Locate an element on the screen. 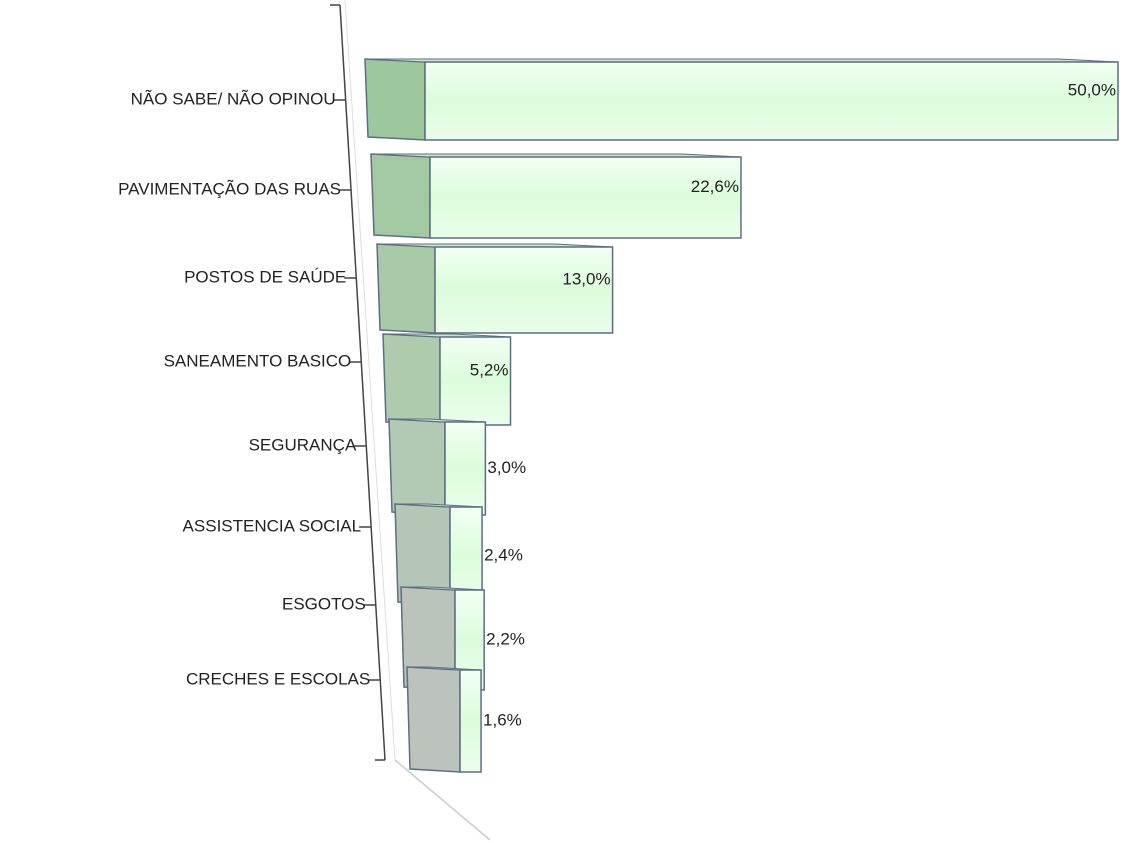  value-label: 2,4% is located at coordinates (503, 554).